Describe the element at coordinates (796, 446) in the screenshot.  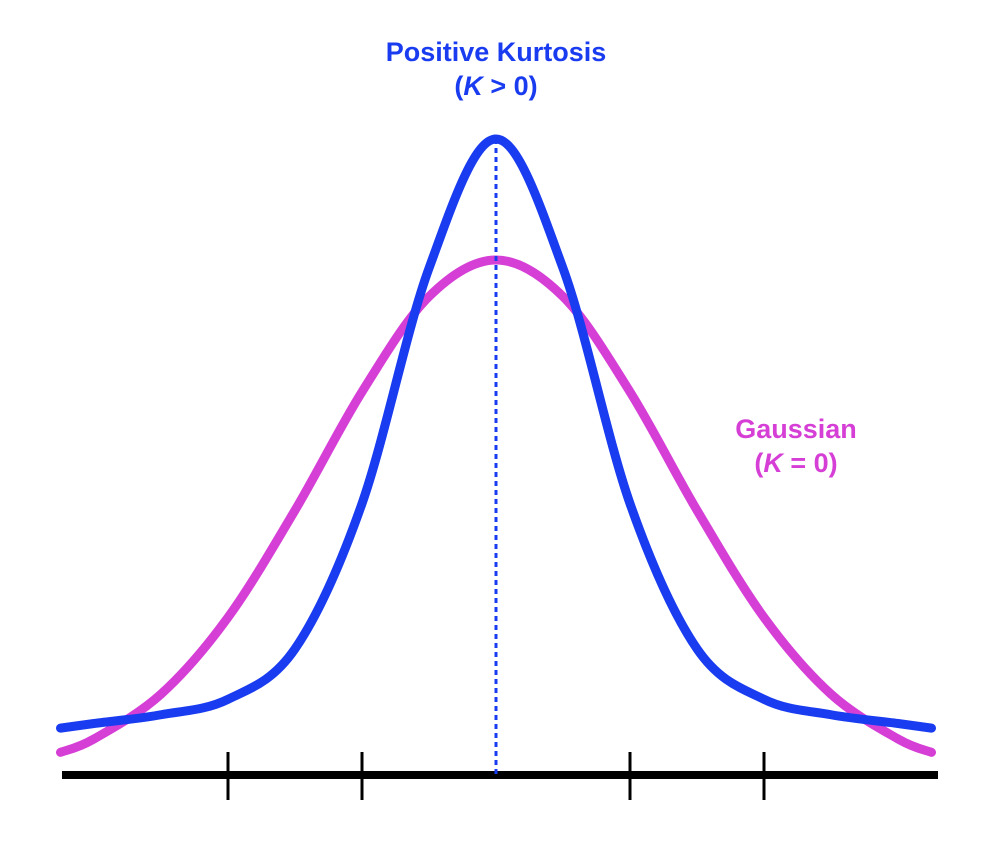
I see `gaussian-label: Gaussian (K = 0)` at that location.